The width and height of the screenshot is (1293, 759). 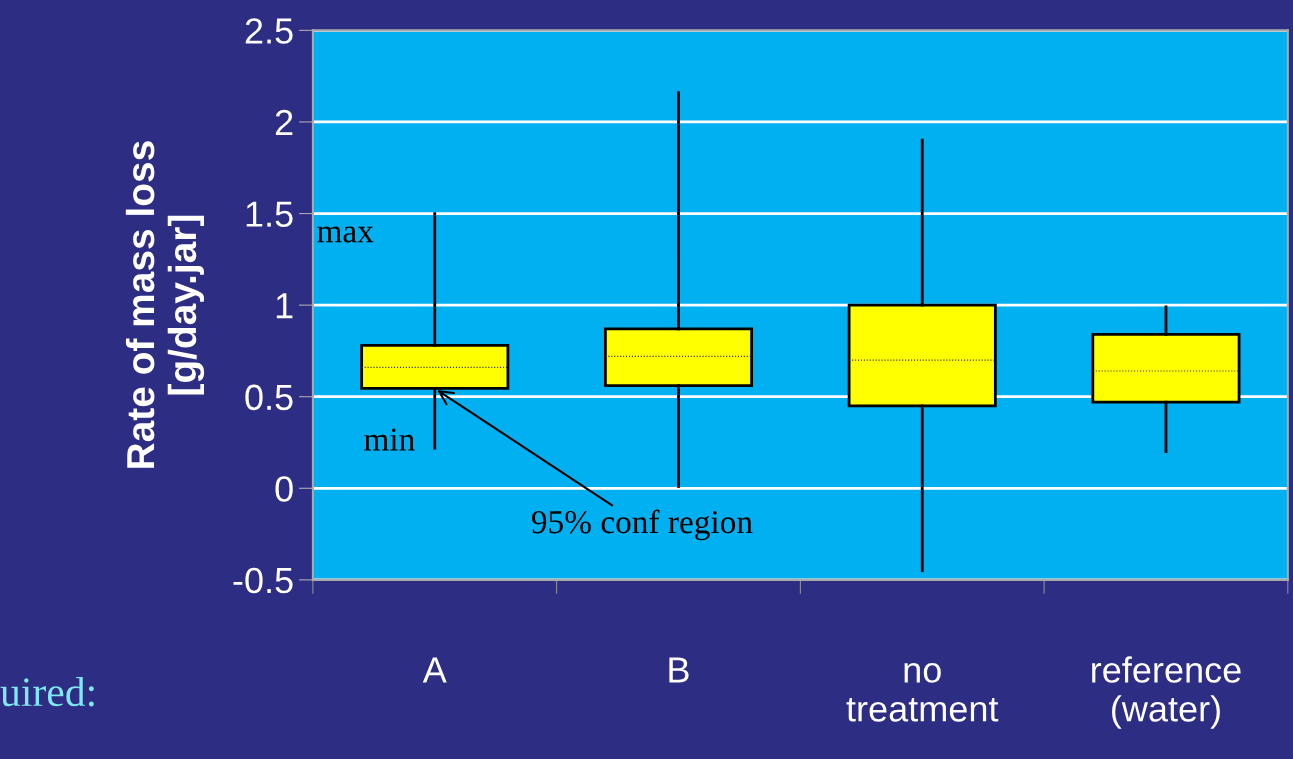 I want to click on annotation: min, so click(x=389, y=439).